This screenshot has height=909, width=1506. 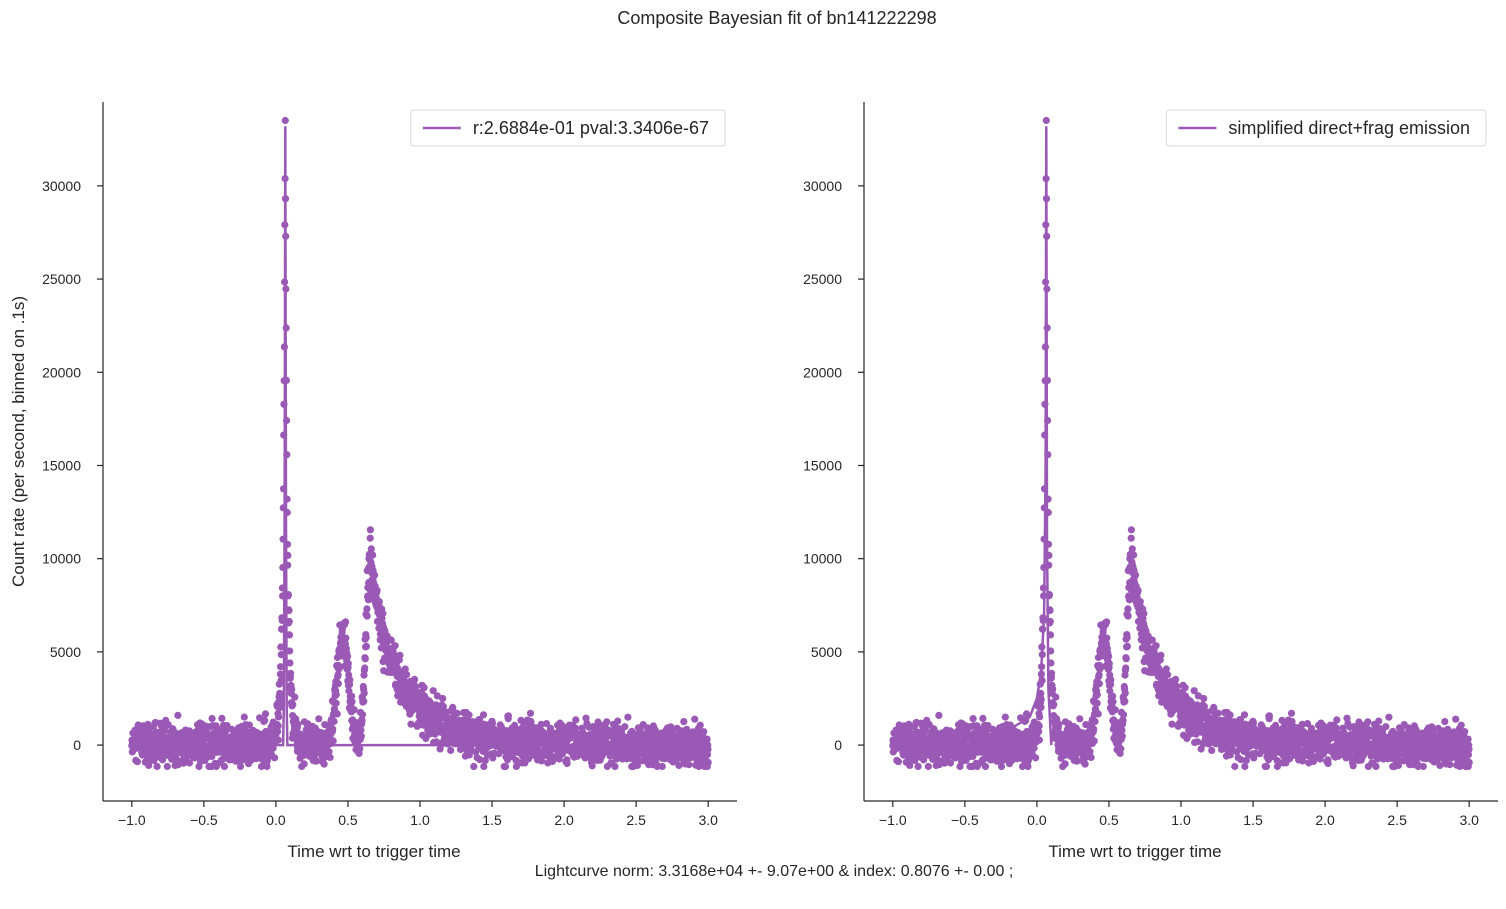 What do you see at coordinates (61, 465) in the screenshot?
I see `y-tick-label: 15000` at bounding box center [61, 465].